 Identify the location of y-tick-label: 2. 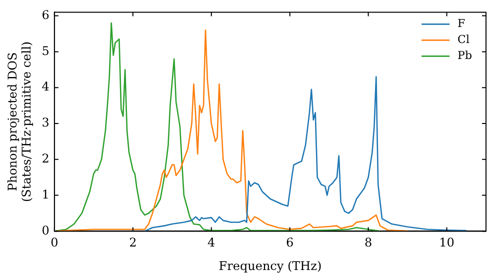
(46, 159).